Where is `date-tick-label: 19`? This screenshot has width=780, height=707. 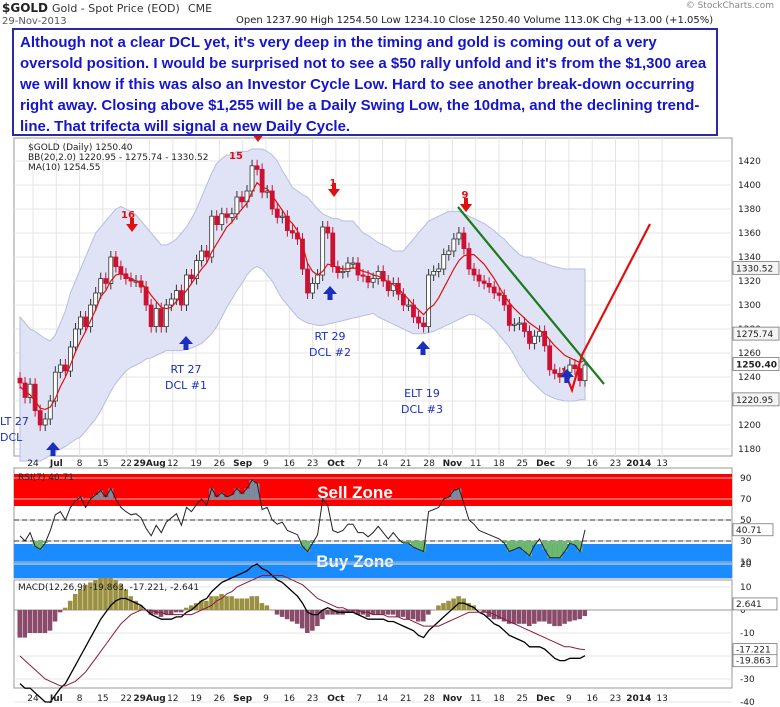 date-tick-label: 19 is located at coordinates (196, 464).